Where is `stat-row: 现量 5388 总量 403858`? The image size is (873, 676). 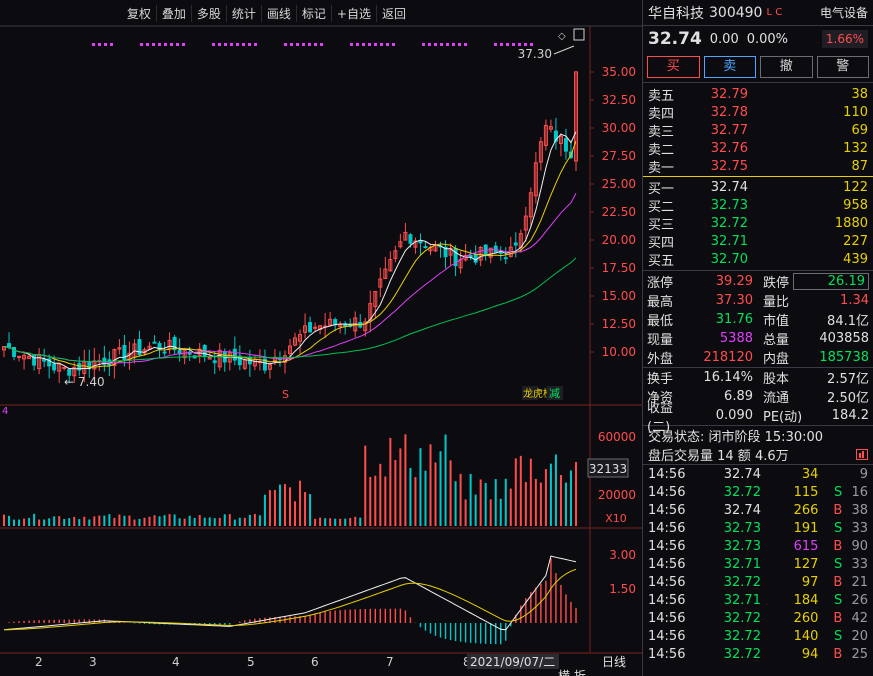
stat-row: 现量 5388 总量 403858 is located at coordinates (758, 338).